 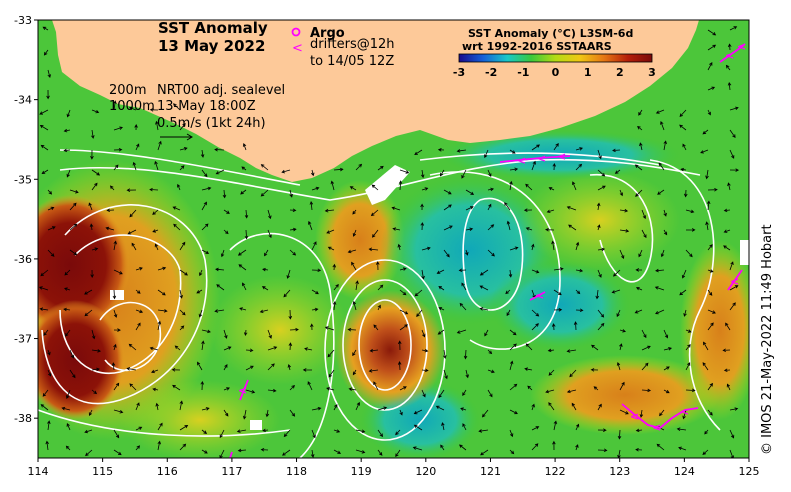 I want to click on velocity-scale-arrow, so click(x=176, y=137).